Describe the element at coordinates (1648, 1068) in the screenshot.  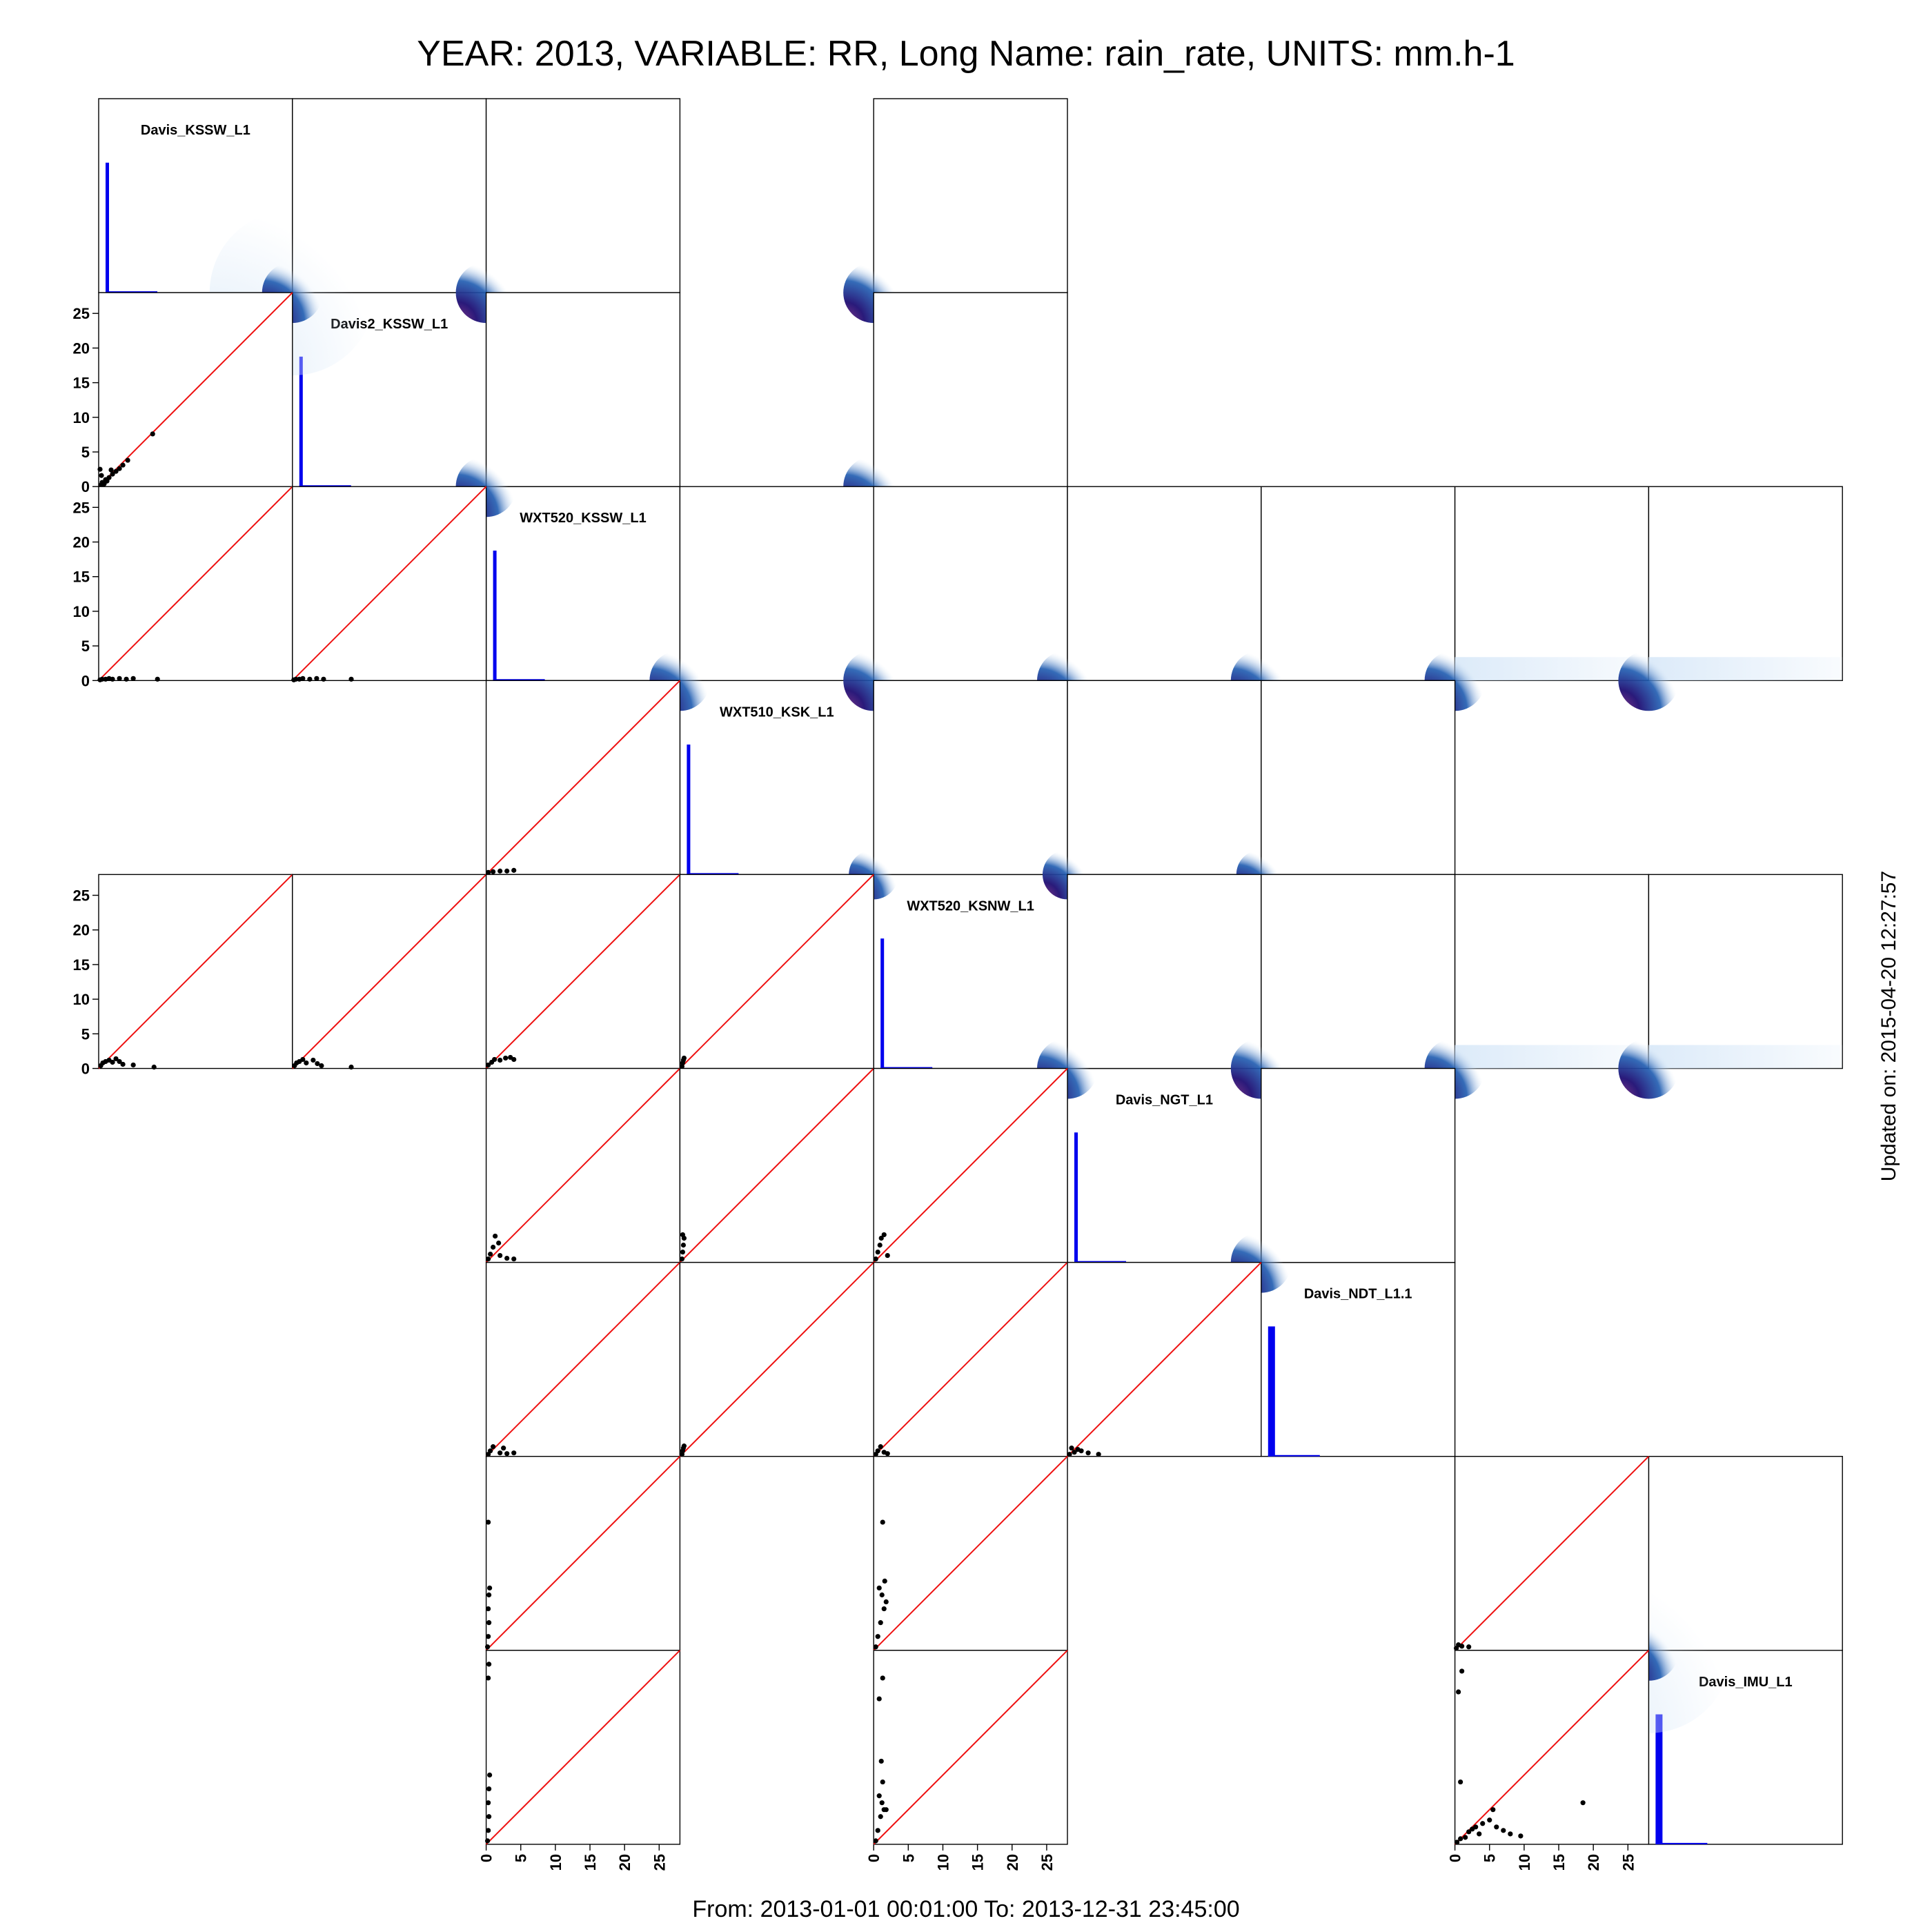
I see `density-core` at that location.